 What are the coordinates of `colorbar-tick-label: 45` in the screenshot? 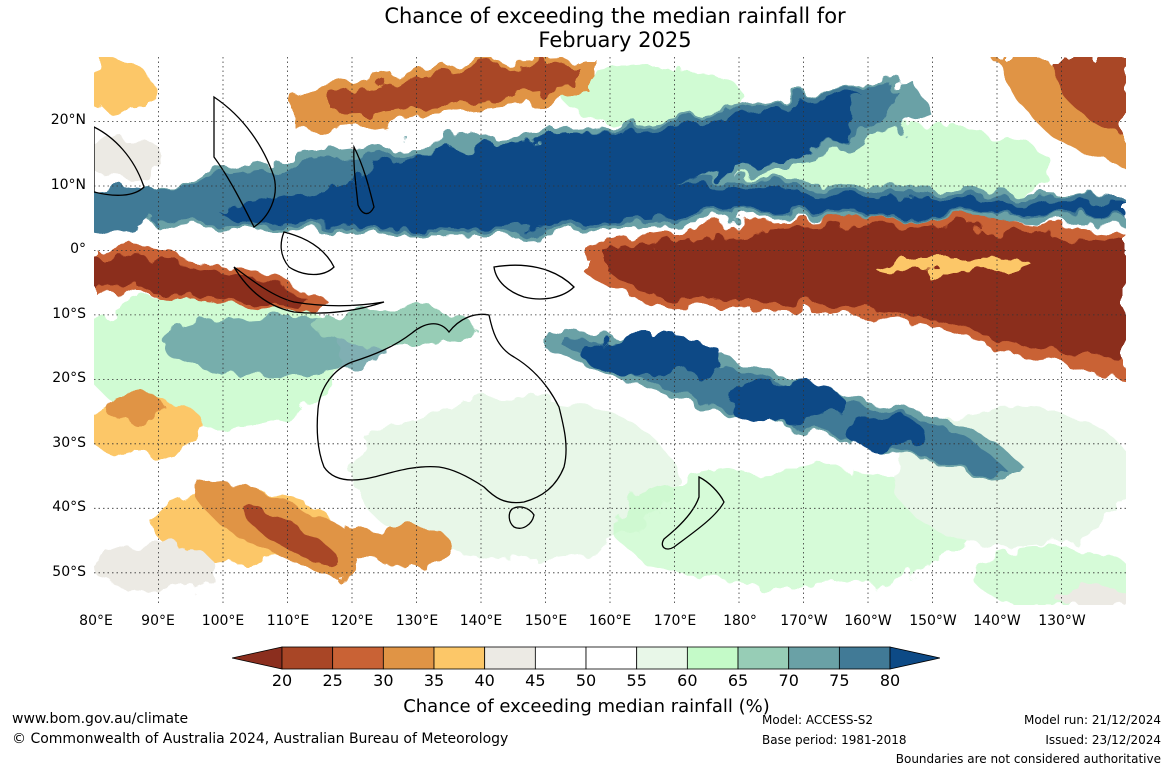 It's located at (535, 680).